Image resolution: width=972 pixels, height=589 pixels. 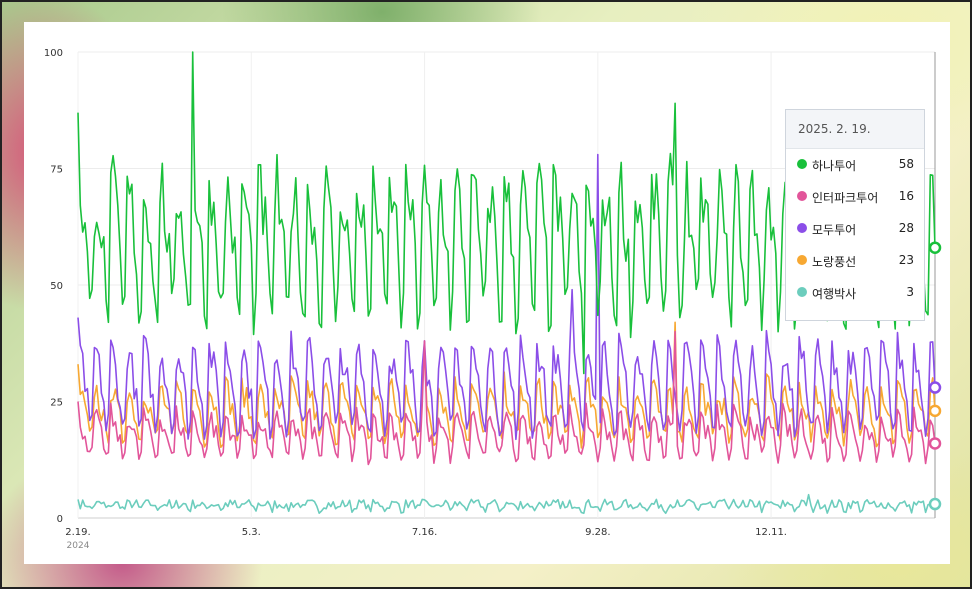 I want to click on tooltip-series-value: 58, so click(x=906, y=164).